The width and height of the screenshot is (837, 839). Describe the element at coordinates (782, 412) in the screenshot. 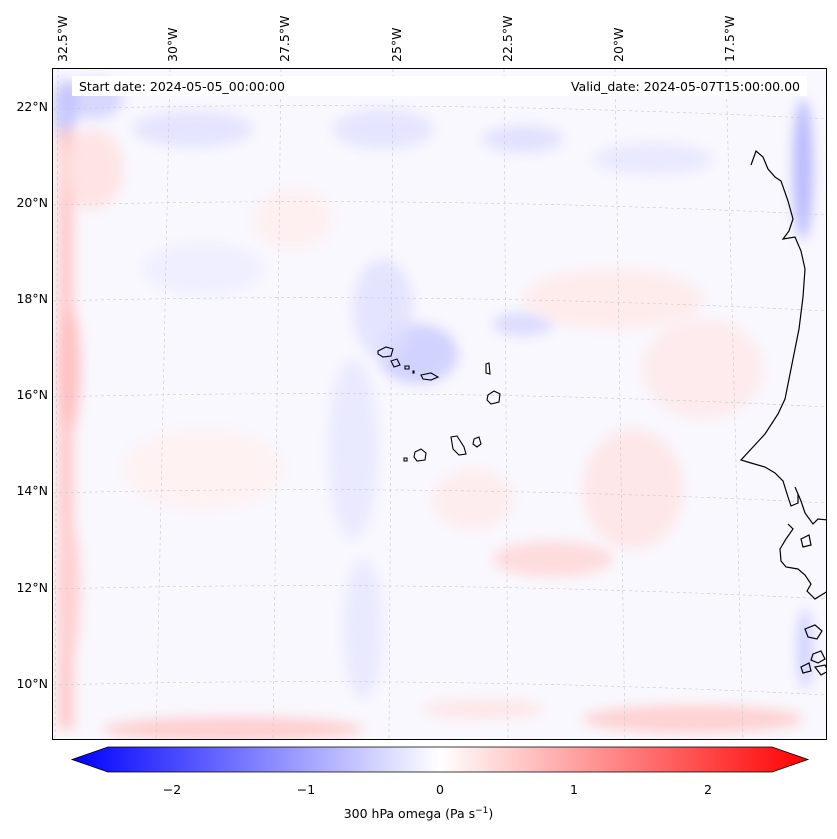

I see `west-africa-coastline` at that location.